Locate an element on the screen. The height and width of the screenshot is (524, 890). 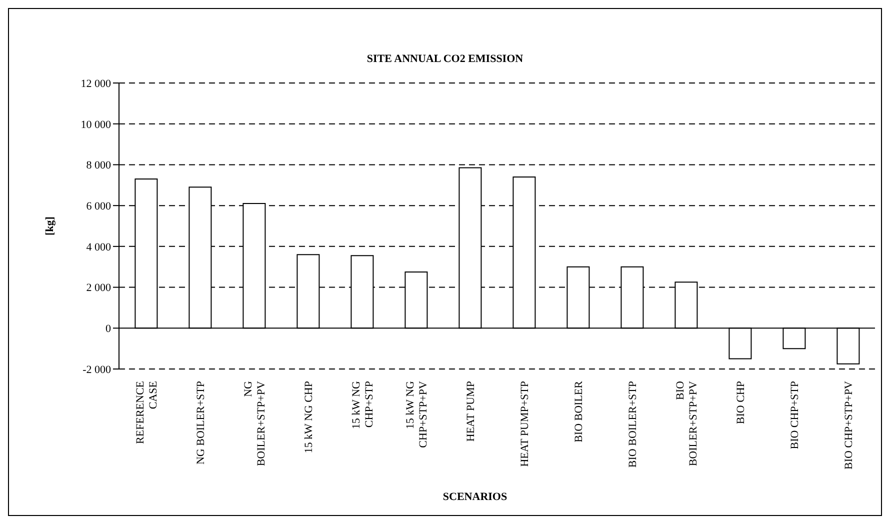
x-tick-label: BIO BOILER+STP is located at coordinates (633, 424).